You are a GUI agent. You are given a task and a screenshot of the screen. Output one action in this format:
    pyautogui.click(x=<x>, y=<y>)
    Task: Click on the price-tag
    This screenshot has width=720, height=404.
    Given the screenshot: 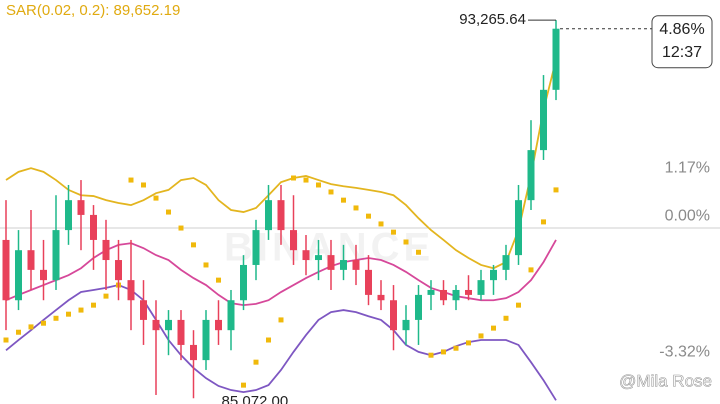 What is the action you would take?
    pyautogui.click(x=682, y=42)
    